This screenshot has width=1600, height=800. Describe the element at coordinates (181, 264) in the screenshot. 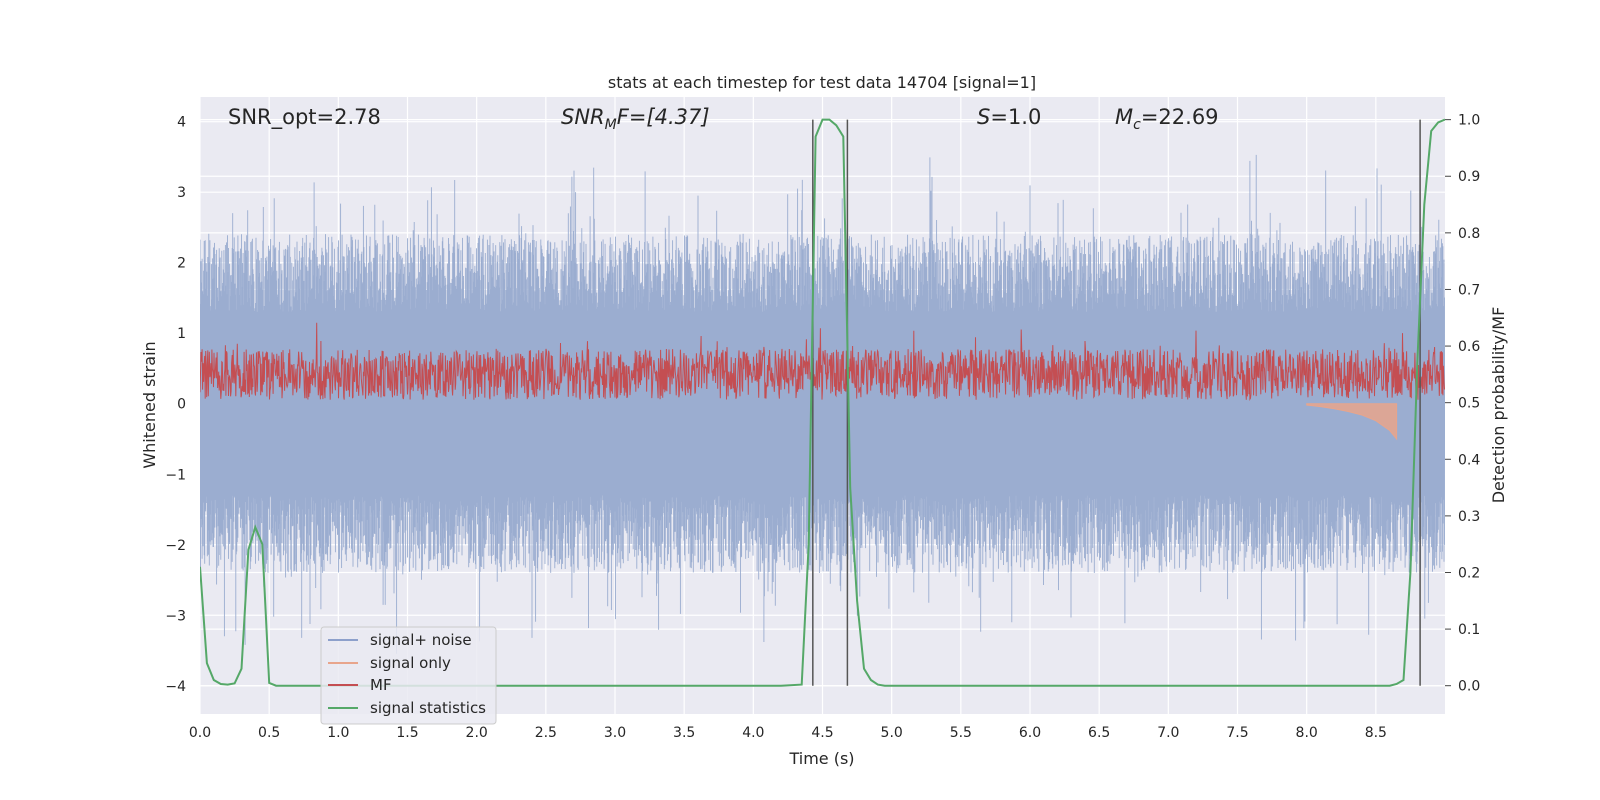

I see `y-tick-label: 2` at that location.